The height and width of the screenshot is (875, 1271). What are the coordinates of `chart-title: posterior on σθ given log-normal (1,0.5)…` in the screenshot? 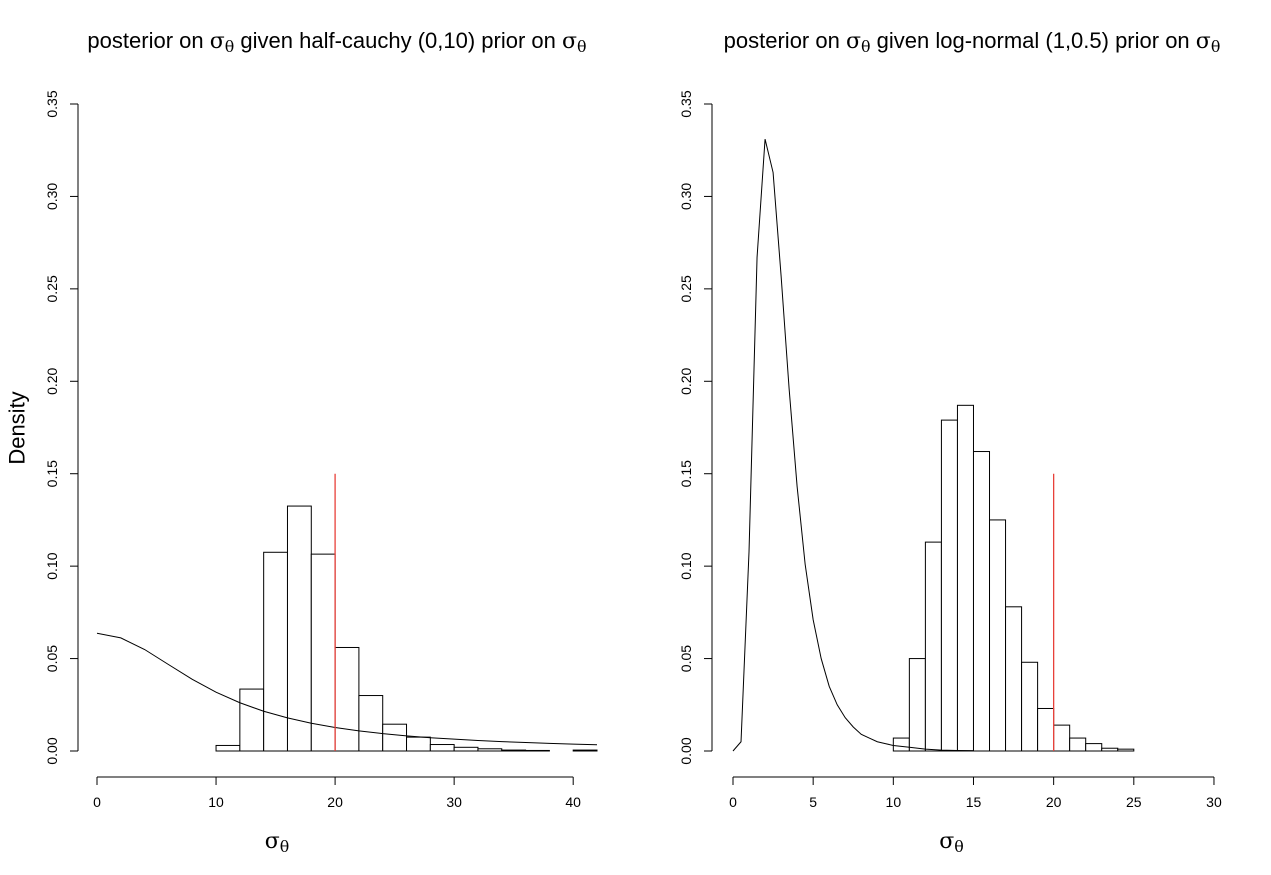 It's located at (972, 42).